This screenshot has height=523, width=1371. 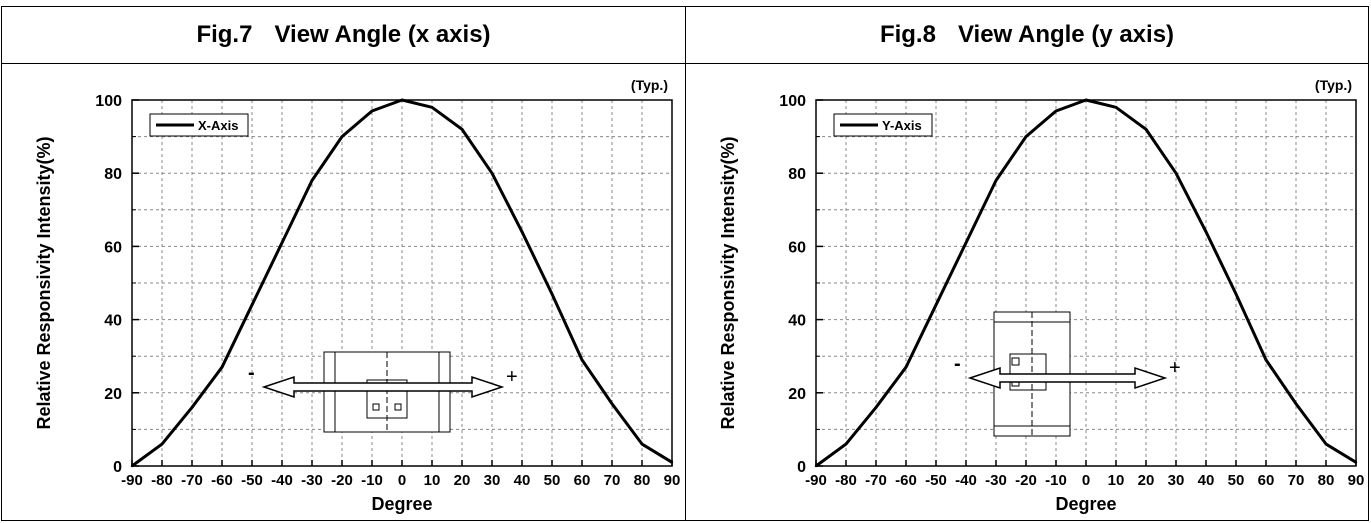 I want to click on legend-label: X-Axis, so click(x=218, y=125).